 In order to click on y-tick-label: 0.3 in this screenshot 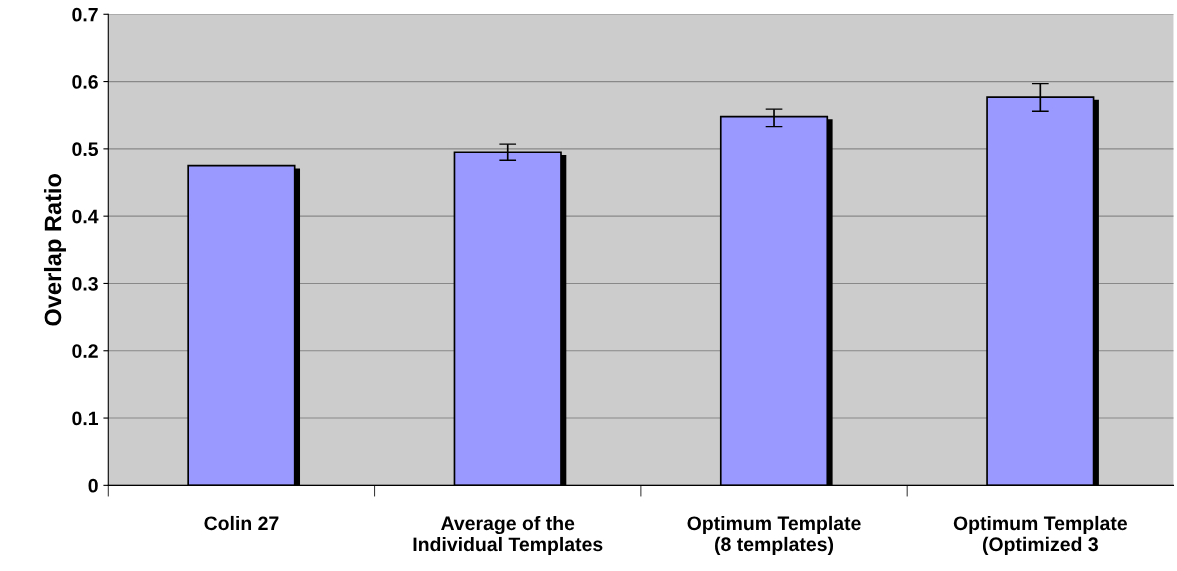, I will do `click(85, 283)`.